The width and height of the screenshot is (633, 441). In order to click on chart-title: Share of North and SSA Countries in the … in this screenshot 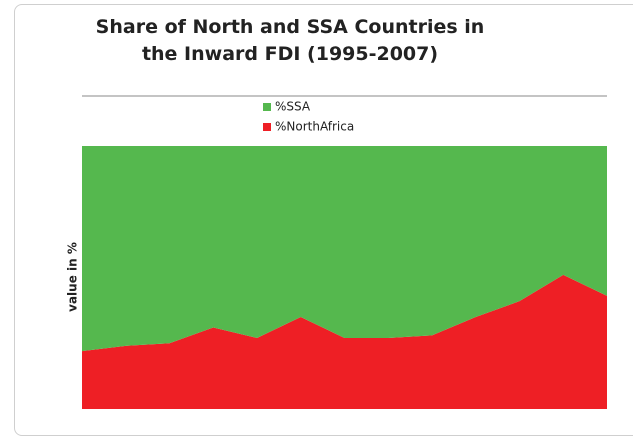, I will do `click(290, 40)`.